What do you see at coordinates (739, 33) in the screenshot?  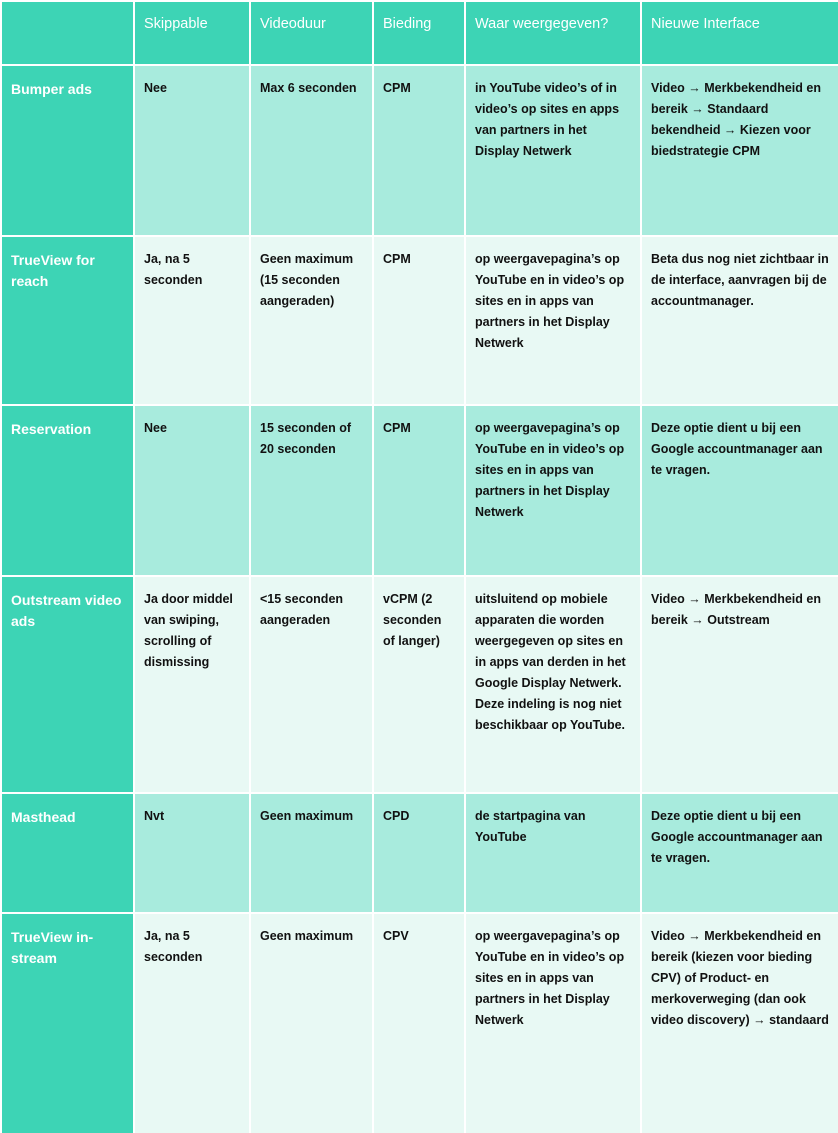 I see `column-header: Nieuwe Interface` at bounding box center [739, 33].